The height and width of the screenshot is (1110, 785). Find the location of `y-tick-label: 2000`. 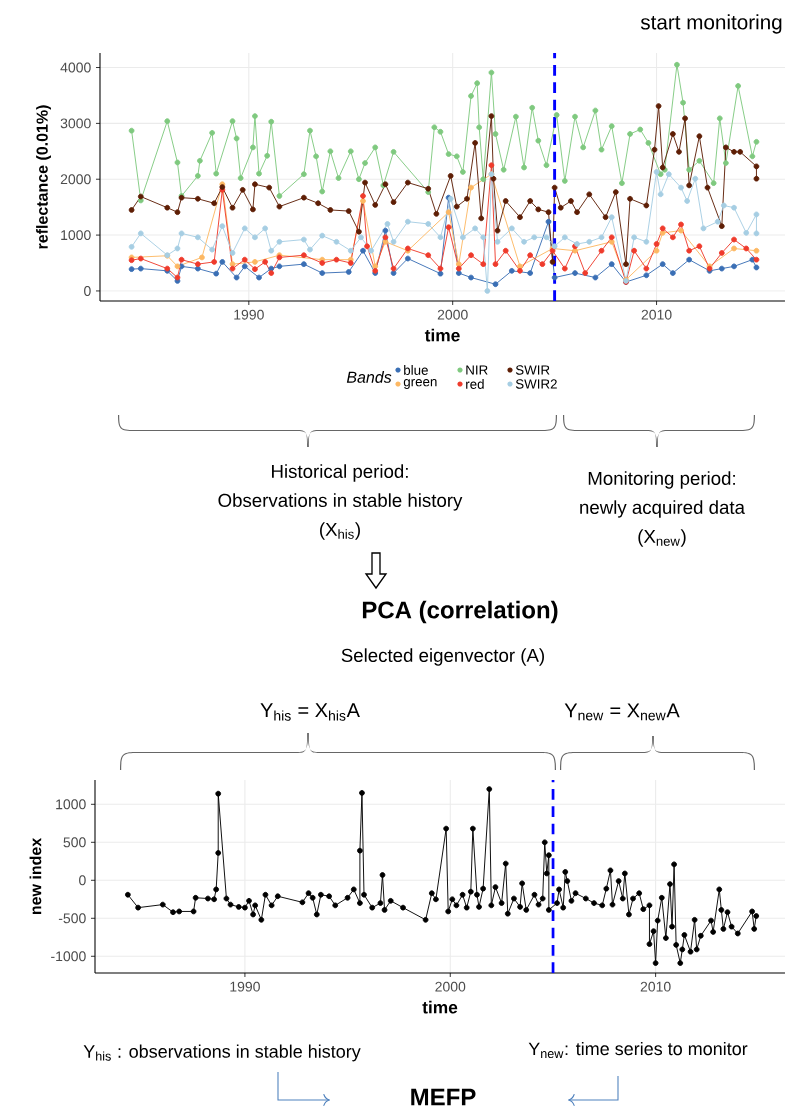

y-tick-label: 2000 is located at coordinates (75, 179).